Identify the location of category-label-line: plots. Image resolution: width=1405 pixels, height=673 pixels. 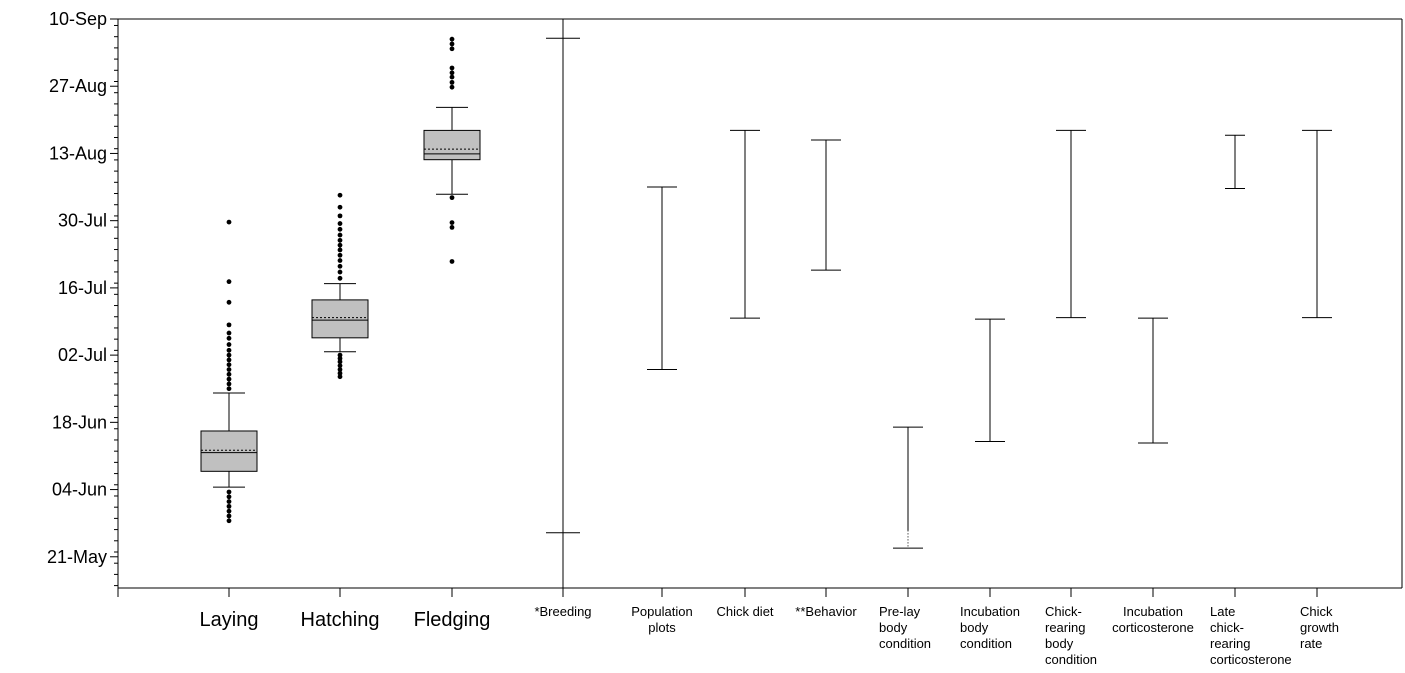
(662, 627).